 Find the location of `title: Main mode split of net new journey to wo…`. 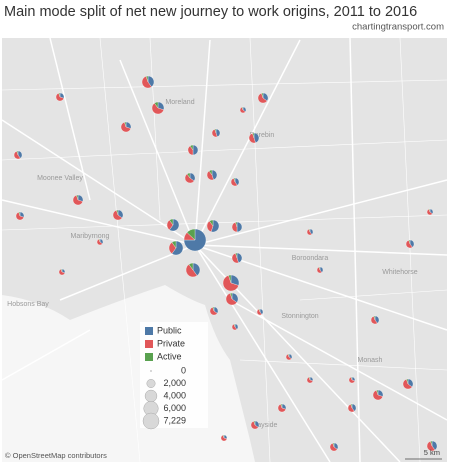

title: Main mode split of net new journey to wo… is located at coordinates (210, 12).